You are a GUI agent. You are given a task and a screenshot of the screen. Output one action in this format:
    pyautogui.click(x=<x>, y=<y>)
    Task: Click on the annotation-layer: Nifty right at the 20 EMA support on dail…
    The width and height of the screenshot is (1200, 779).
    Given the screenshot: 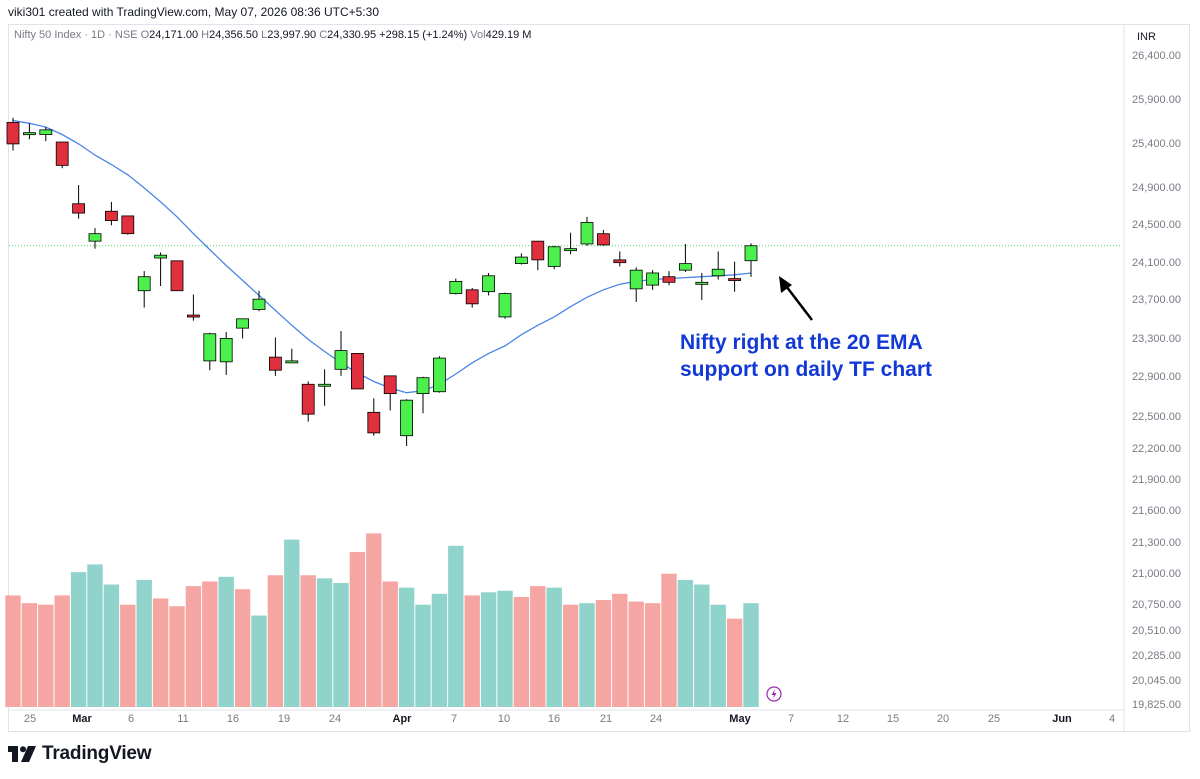 What is the action you would take?
    pyautogui.click(x=806, y=489)
    